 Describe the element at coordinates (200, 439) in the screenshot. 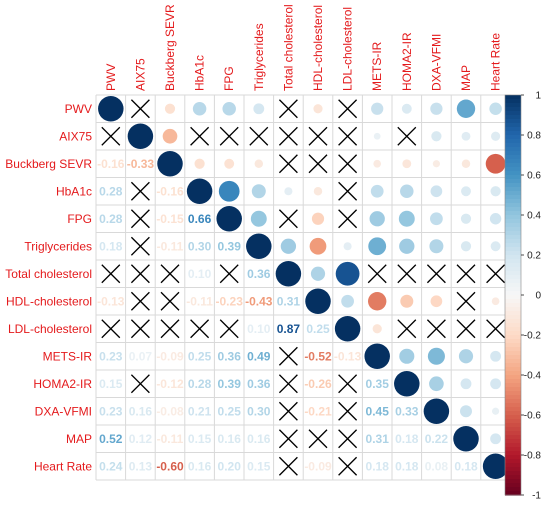

I see `corr-value: 0.15` at that location.